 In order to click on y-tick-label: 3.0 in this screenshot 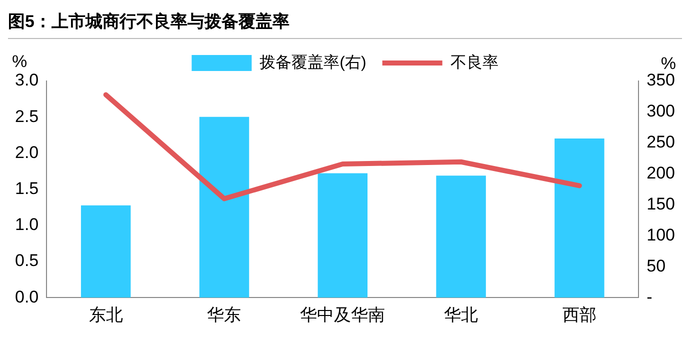, I will do `click(26, 80)`.